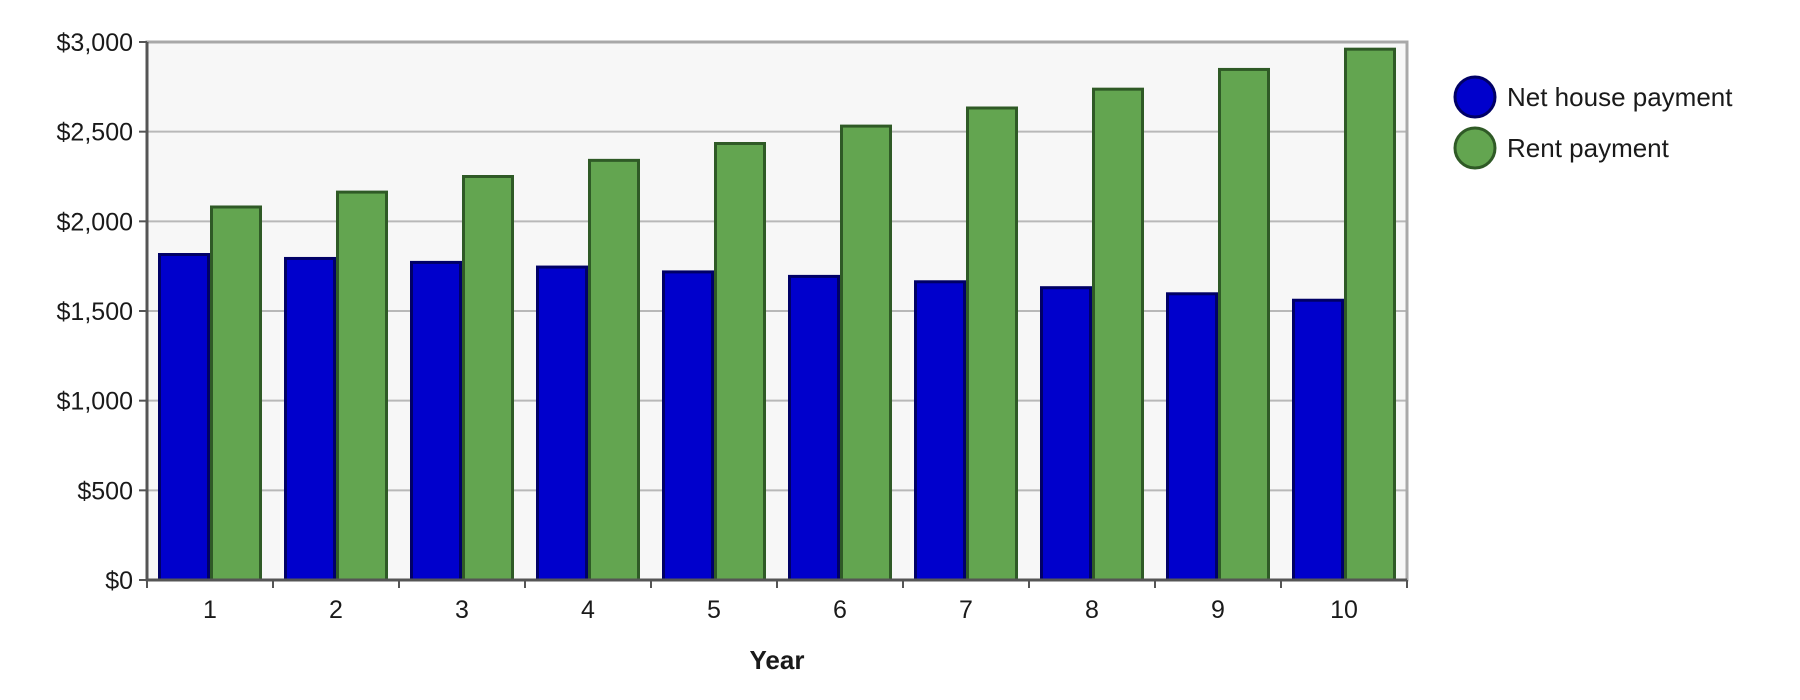 The height and width of the screenshot is (700, 1800). I want to click on x-tick-label: 7, so click(966, 610).